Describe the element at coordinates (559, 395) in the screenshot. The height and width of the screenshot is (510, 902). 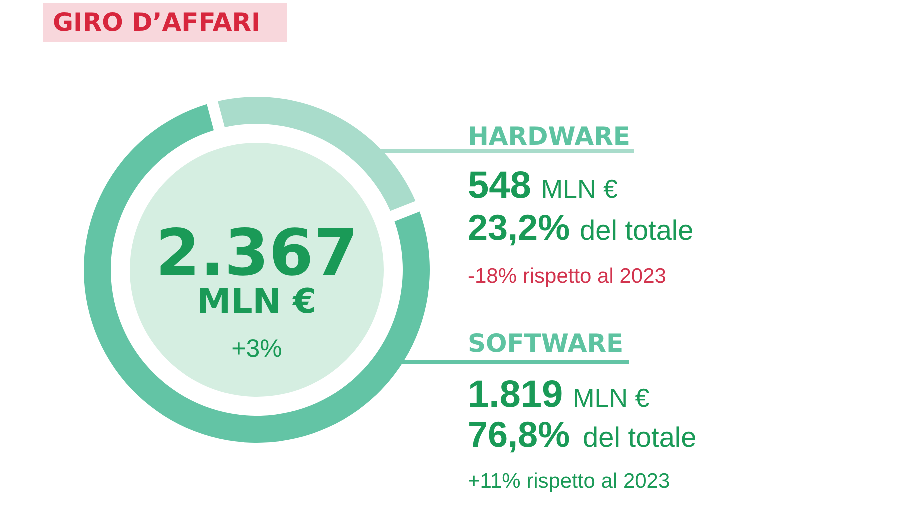
I see `data-label: 1.819 MLN €` at that location.